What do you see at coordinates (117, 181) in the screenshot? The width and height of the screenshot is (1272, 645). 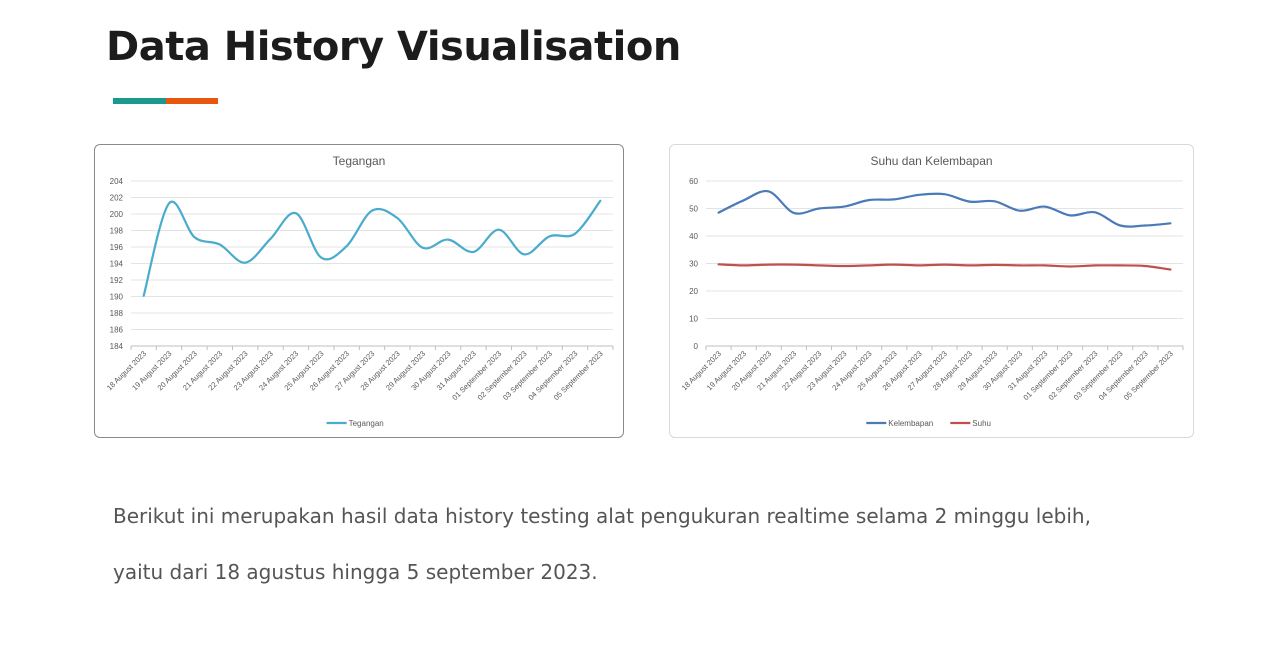 I see `y-tick-label: 204` at bounding box center [117, 181].